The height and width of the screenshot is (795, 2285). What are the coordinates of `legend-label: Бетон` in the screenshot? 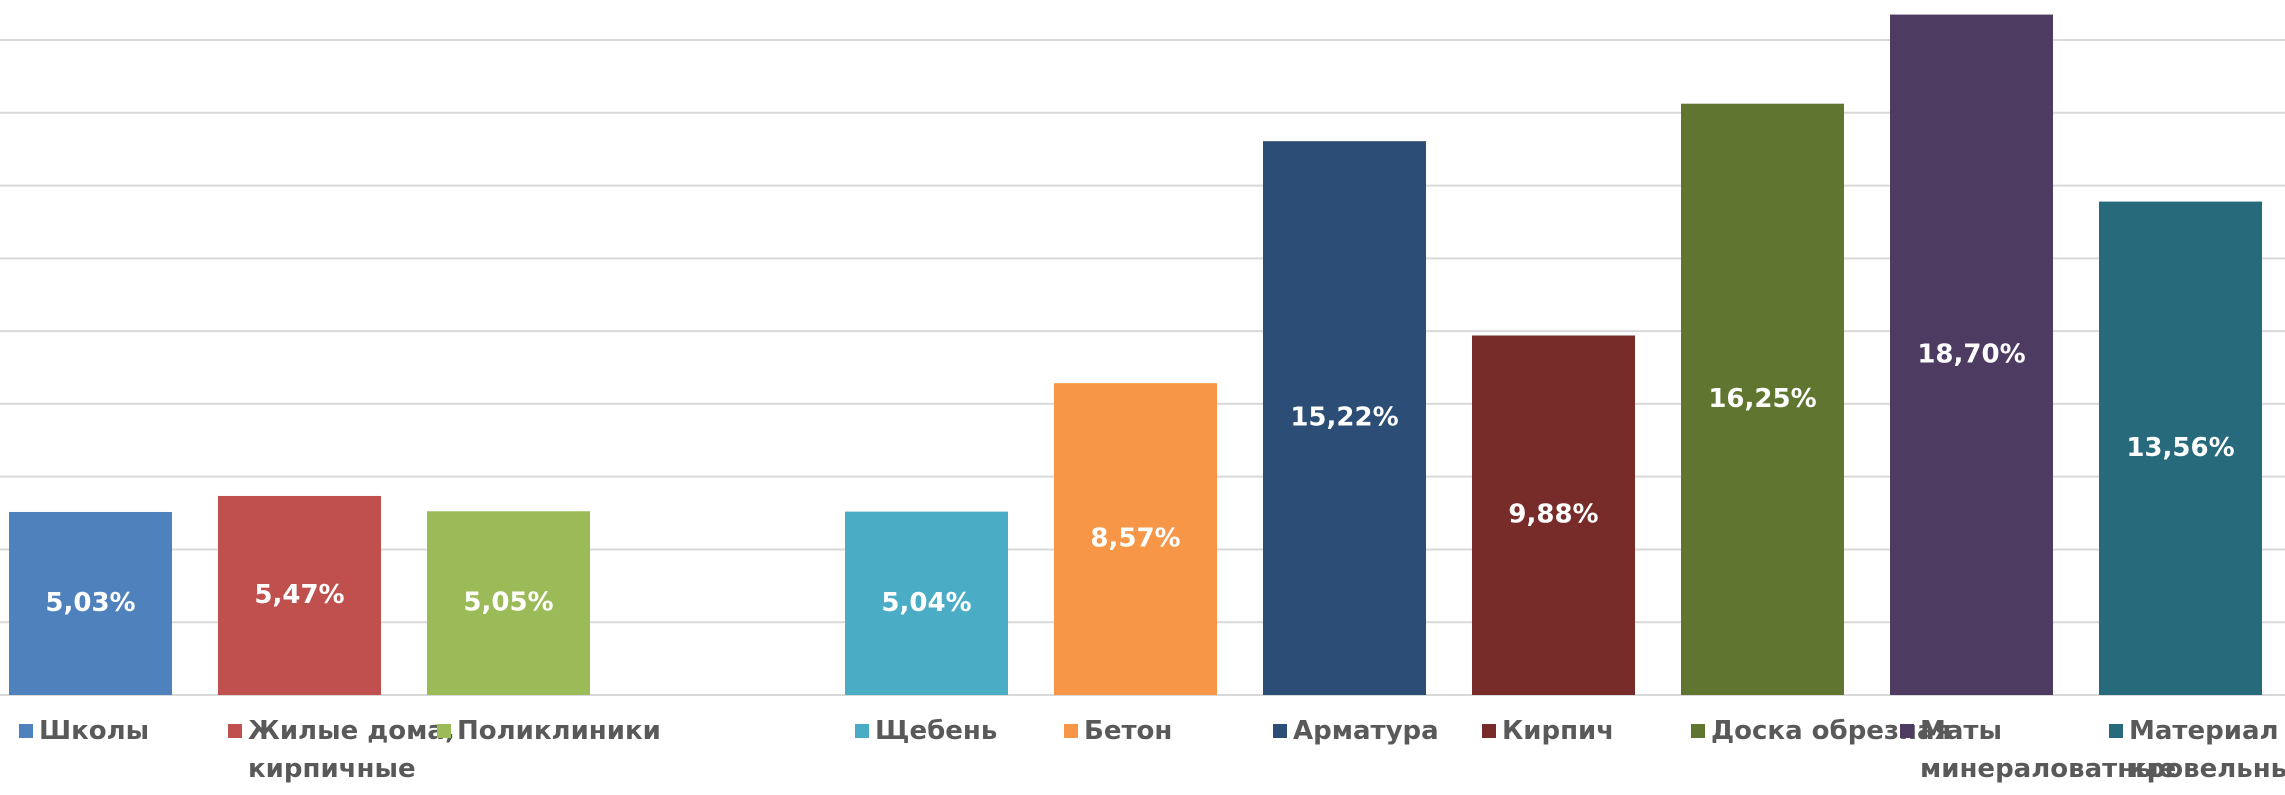 It's located at (1128, 731).